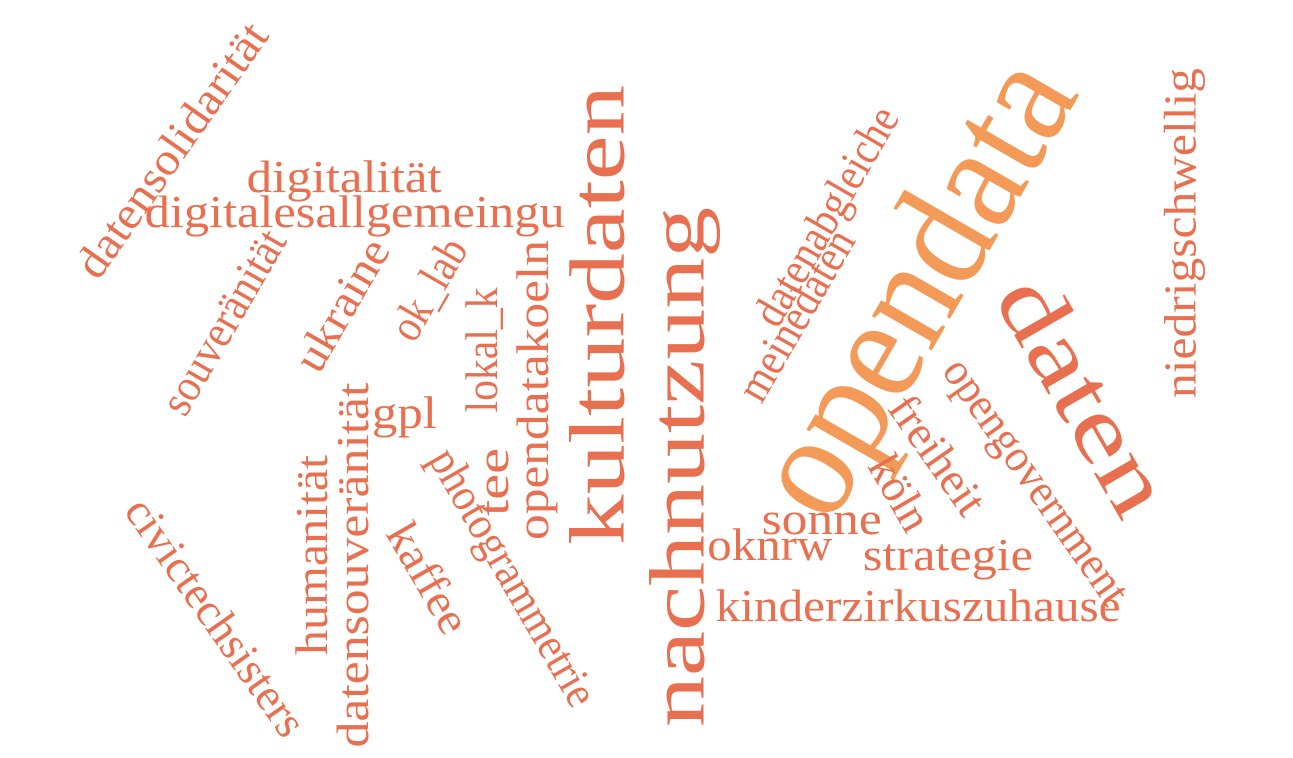  Describe the element at coordinates (341, 305) in the screenshot. I see `word-ukraine: ukraine` at that location.